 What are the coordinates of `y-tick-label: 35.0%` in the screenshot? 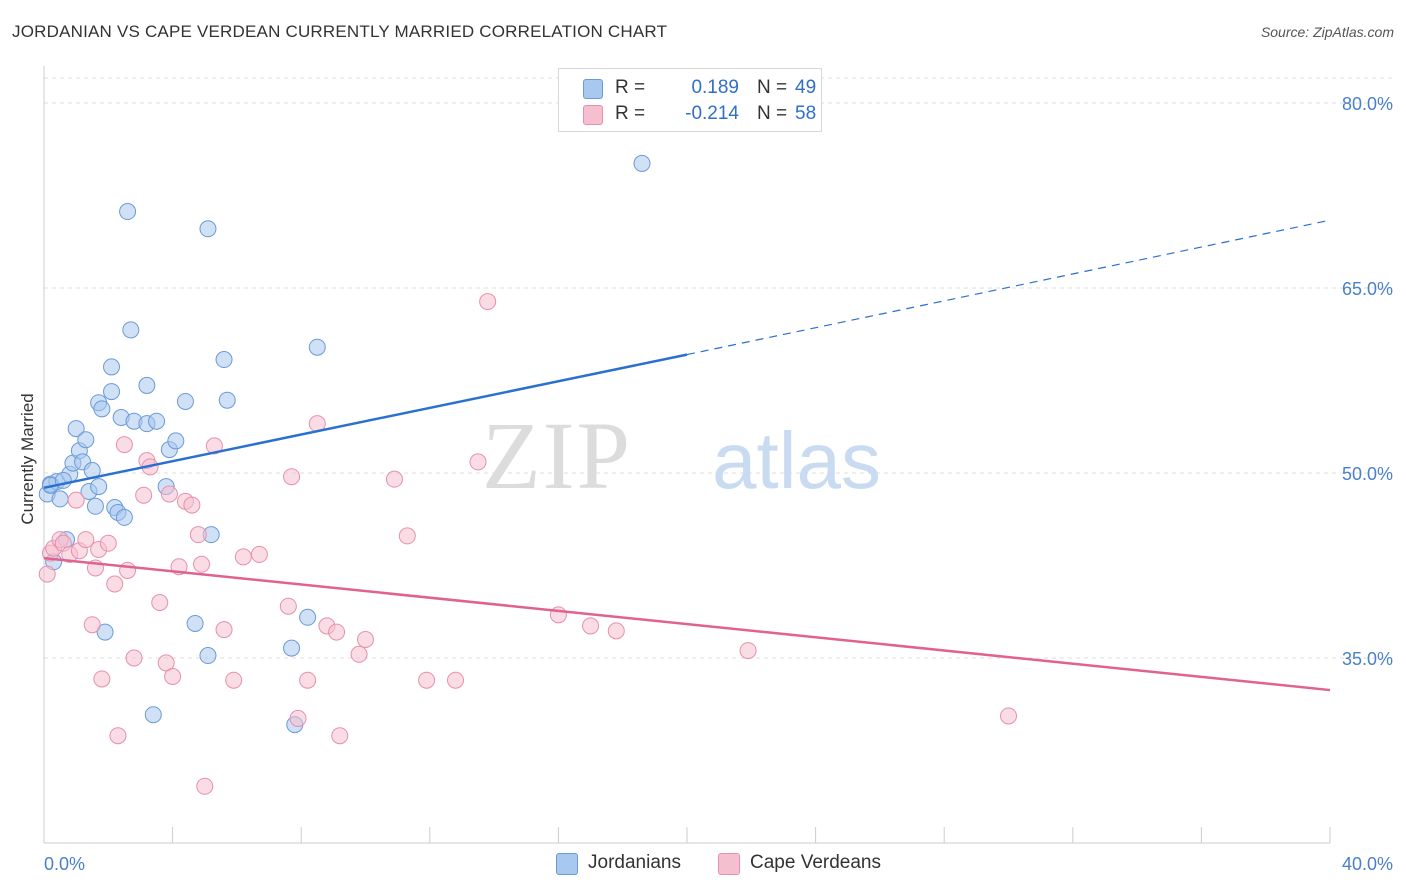 It's located at (1367, 659).